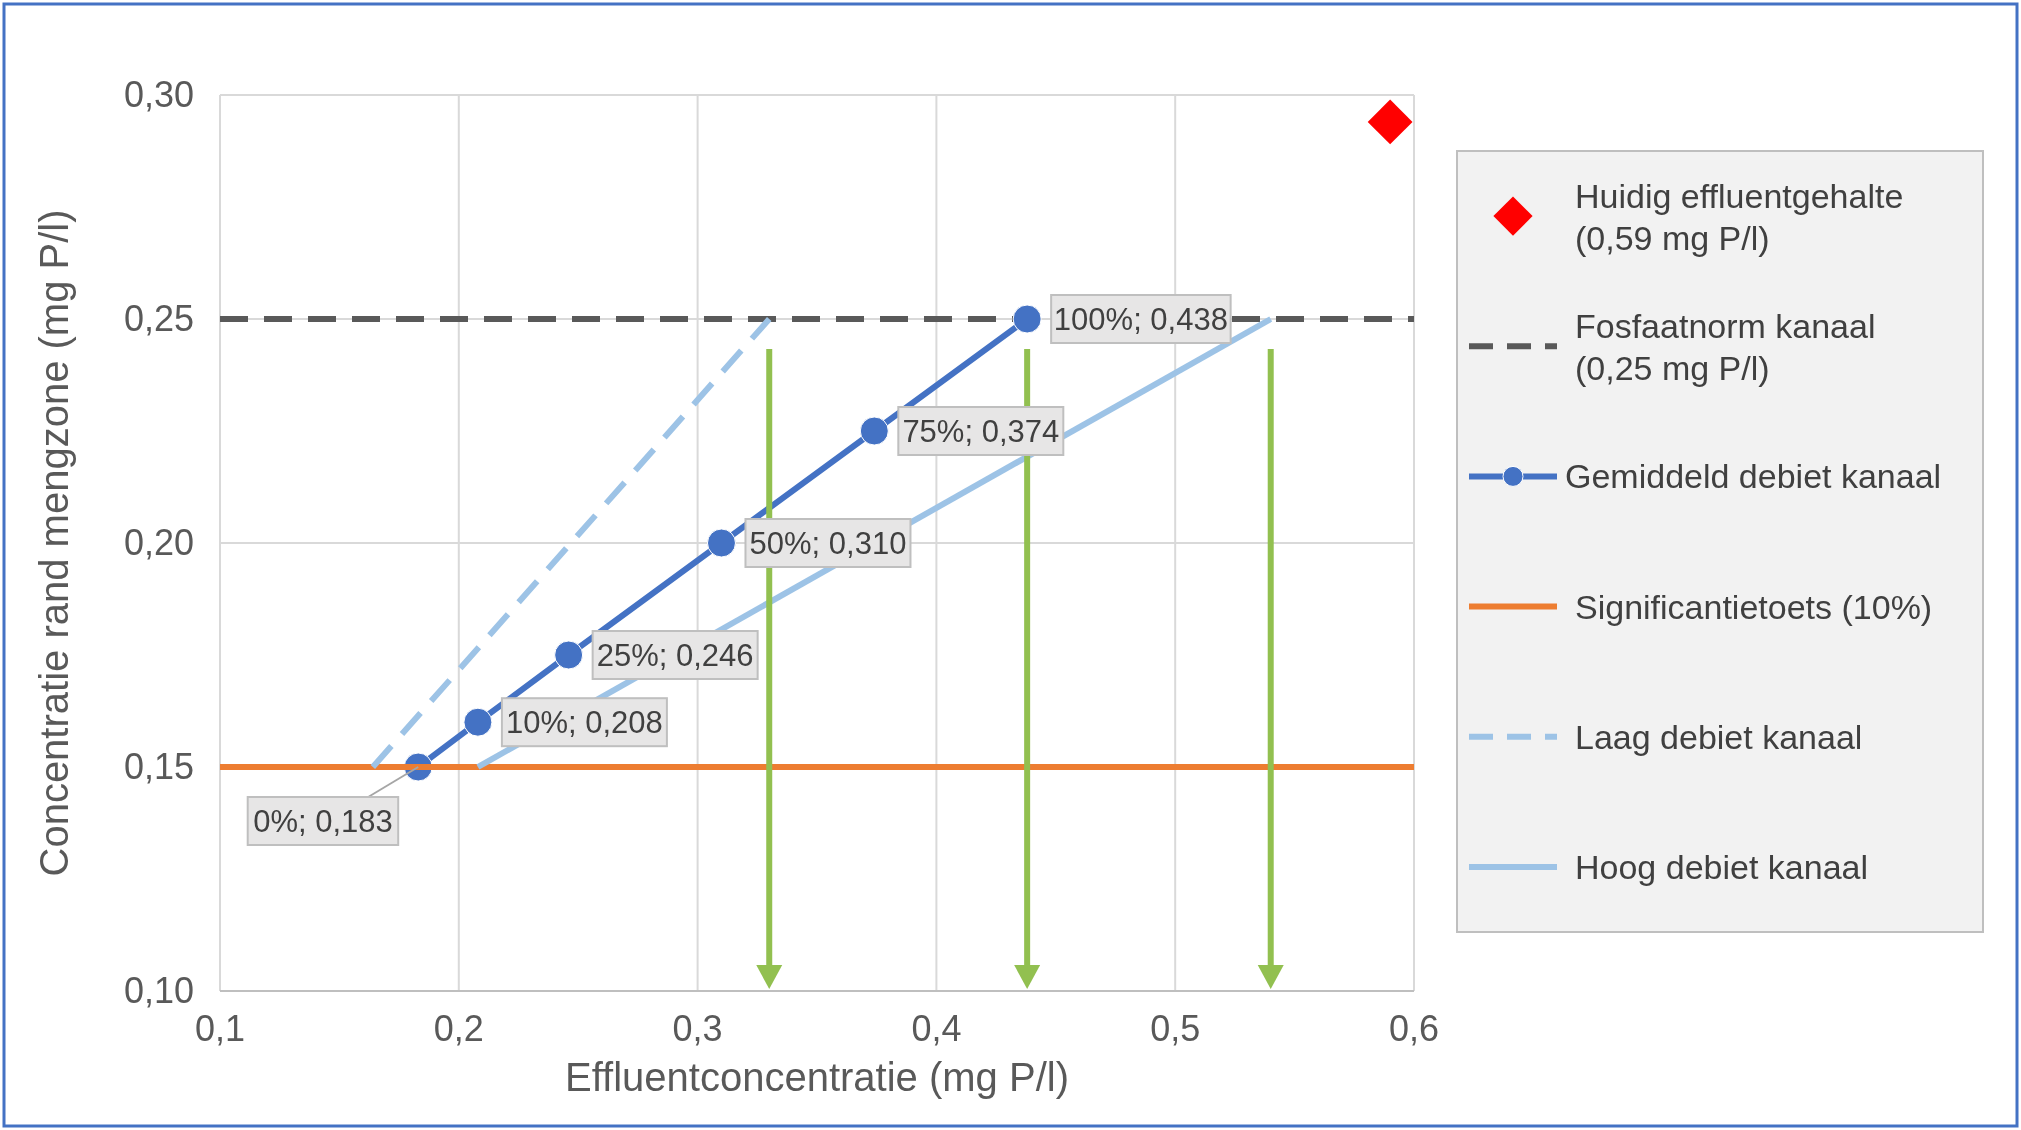  I want to click on x-tick-label: 0,1, so click(220, 1028).